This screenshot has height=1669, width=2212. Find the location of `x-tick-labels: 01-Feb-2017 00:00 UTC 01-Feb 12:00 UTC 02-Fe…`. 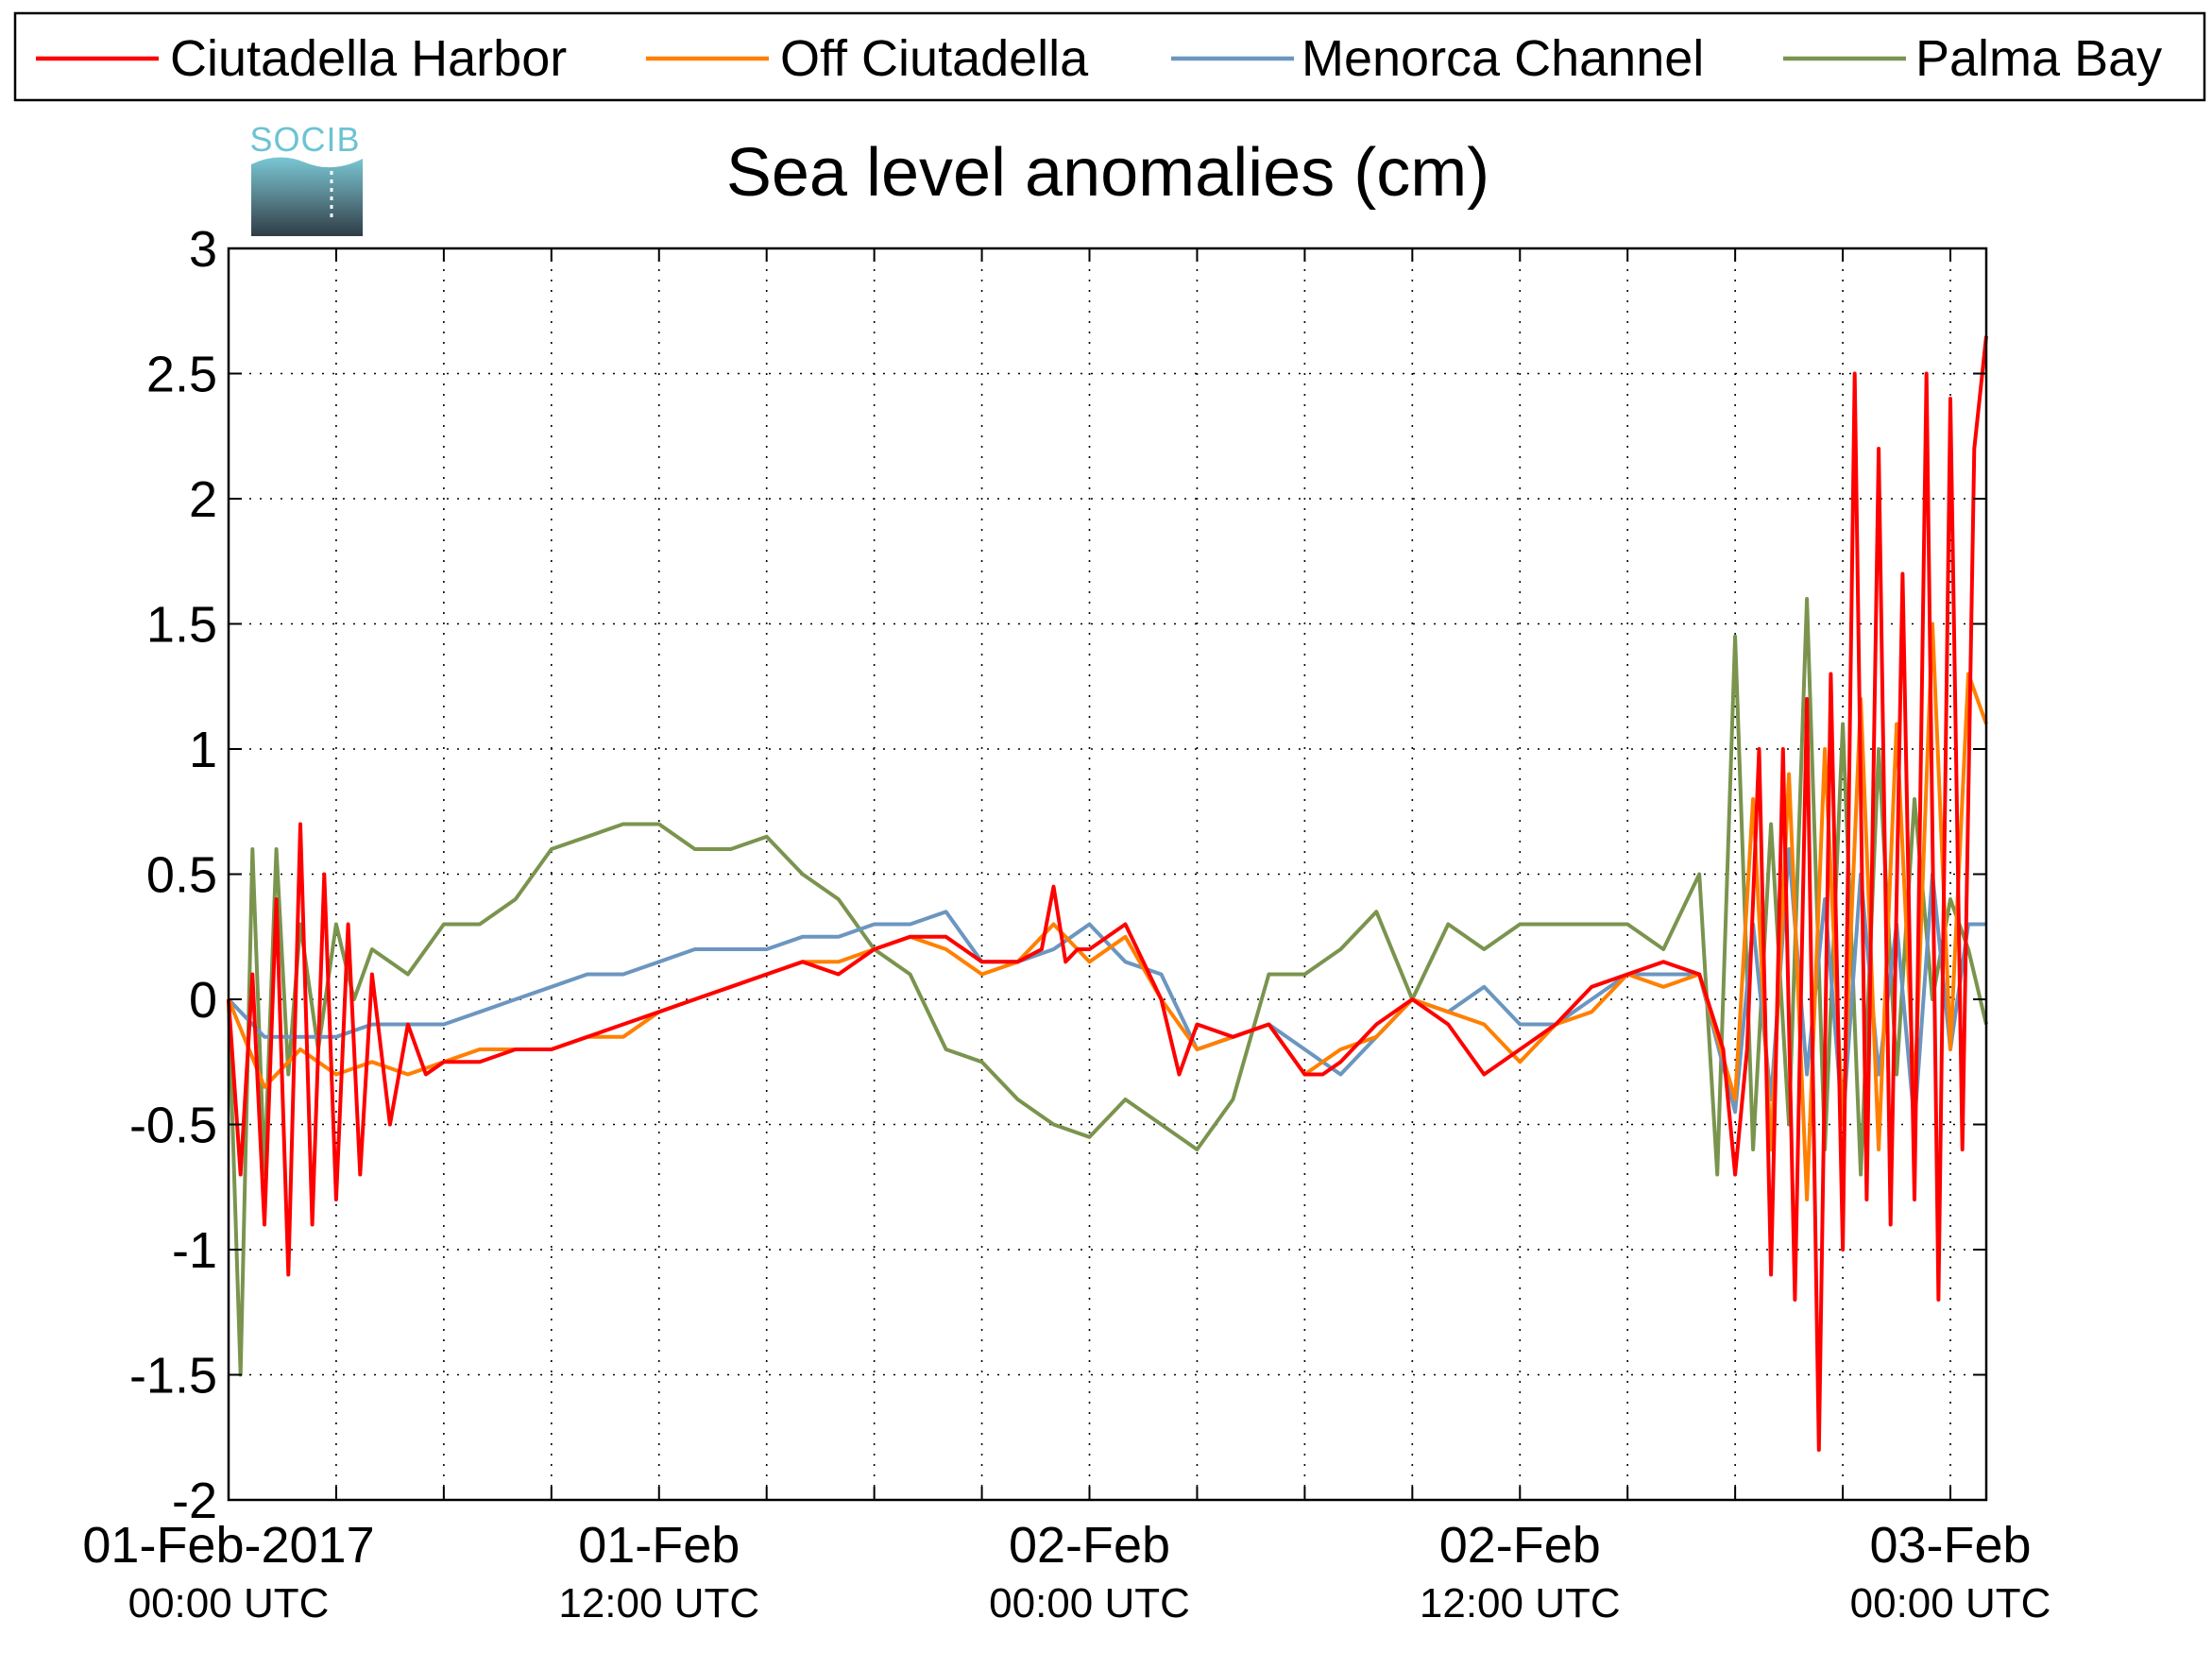

x-tick-labels: 01-Feb-2017 00:00 UTC 01-Feb 12:00 UTC 02-Fe… is located at coordinates (1066, 1572).